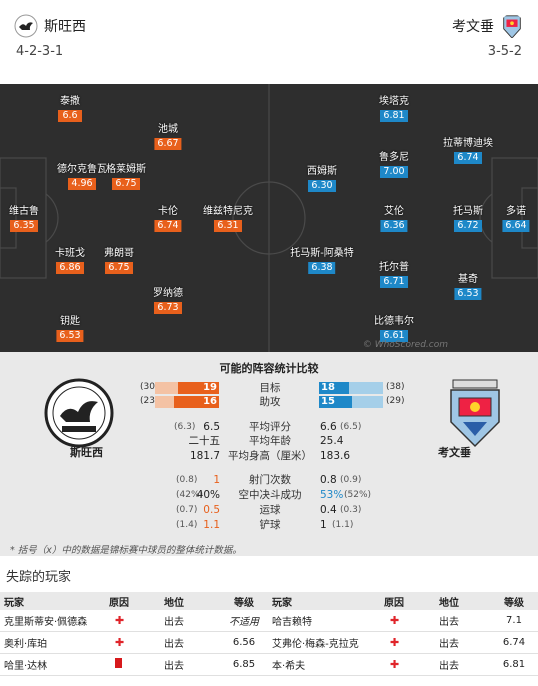  Describe the element at coordinates (187, 402) in the screenshot. I see `home-assists-bar: 16` at that location.